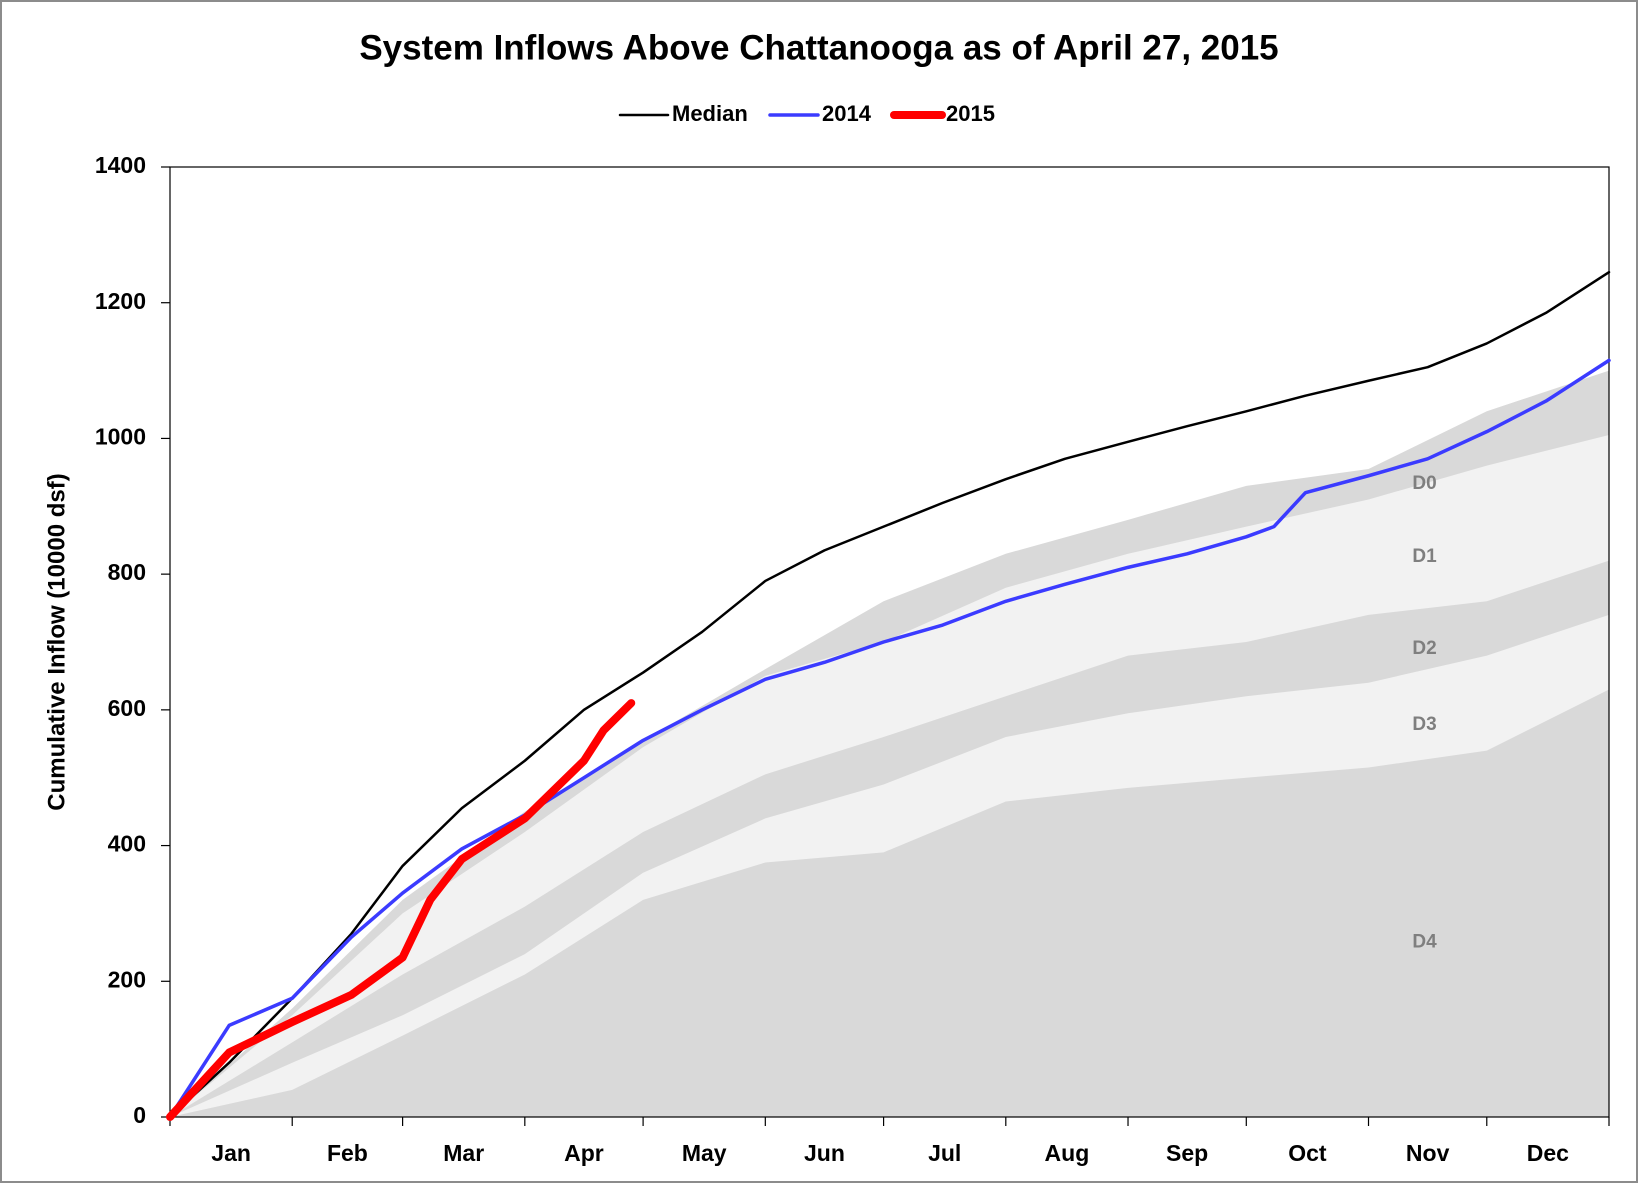 The width and height of the screenshot is (1638, 1183). I want to click on y-tick-label: 800, so click(127, 572).